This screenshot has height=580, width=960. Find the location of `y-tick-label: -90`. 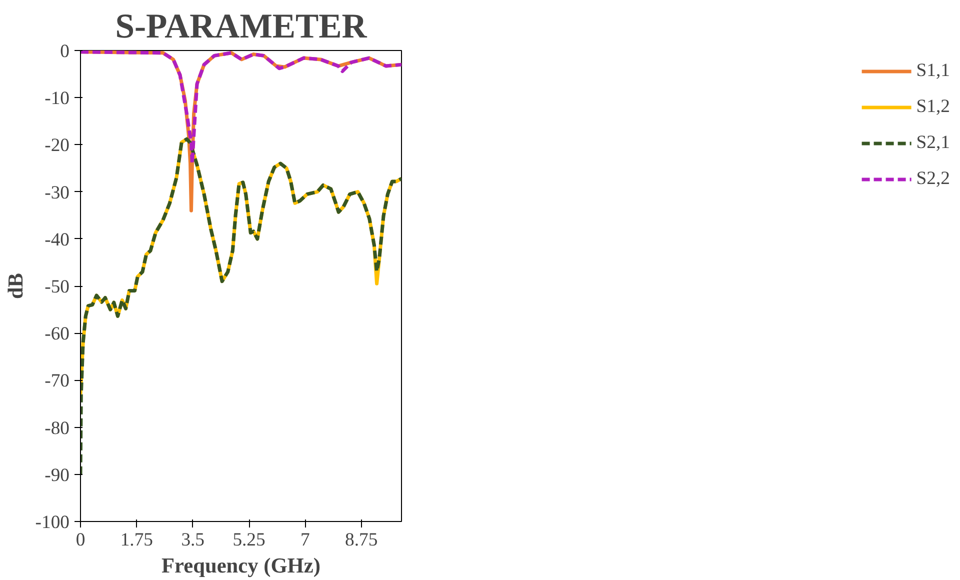

y-tick-label: -90 is located at coordinates (57, 475).